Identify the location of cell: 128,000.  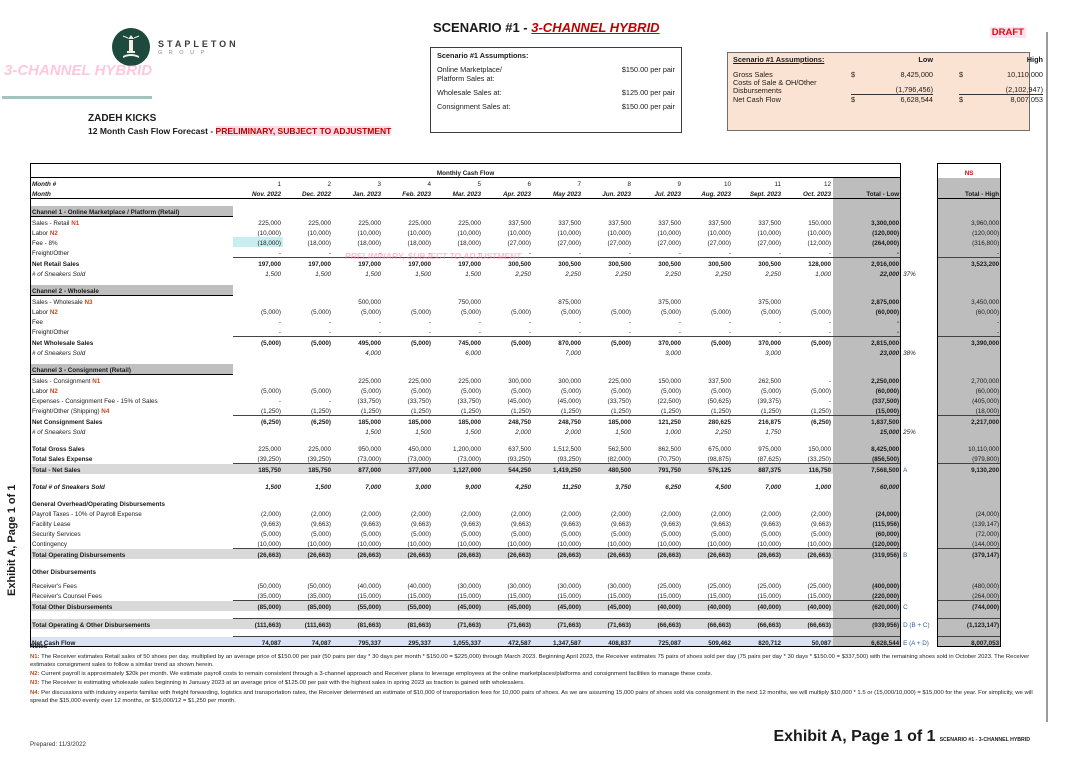
(808, 262).